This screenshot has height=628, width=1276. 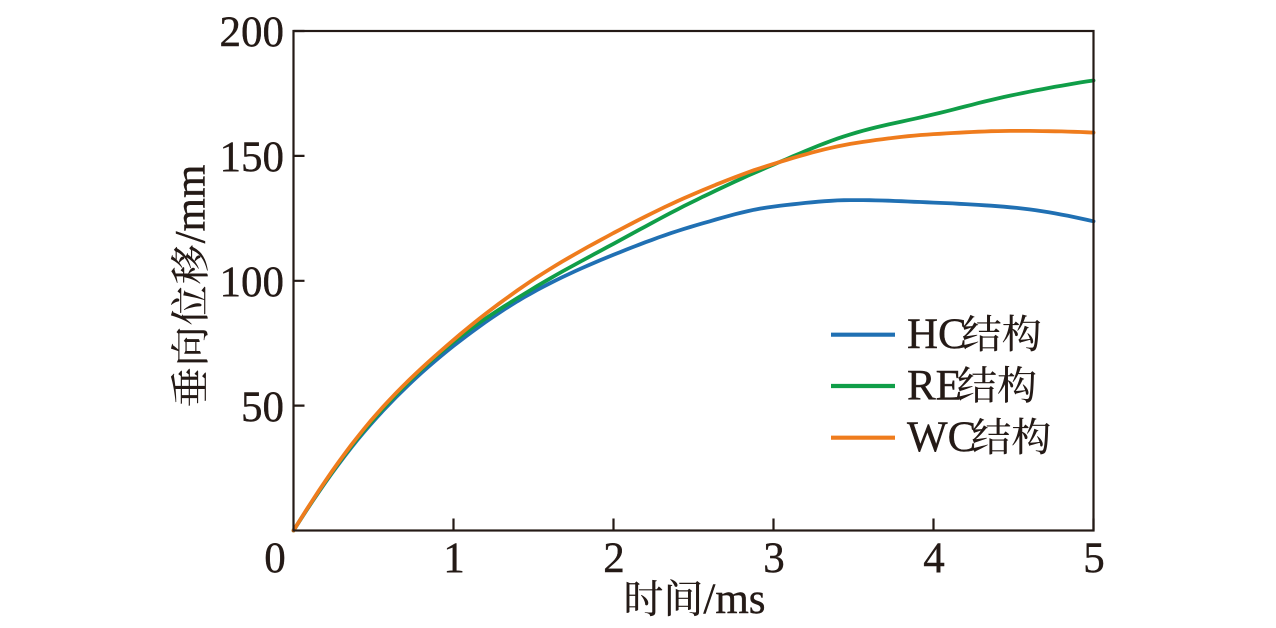 What do you see at coordinates (191, 204) in the screenshot?
I see `svg-text: /mm` at bounding box center [191, 204].